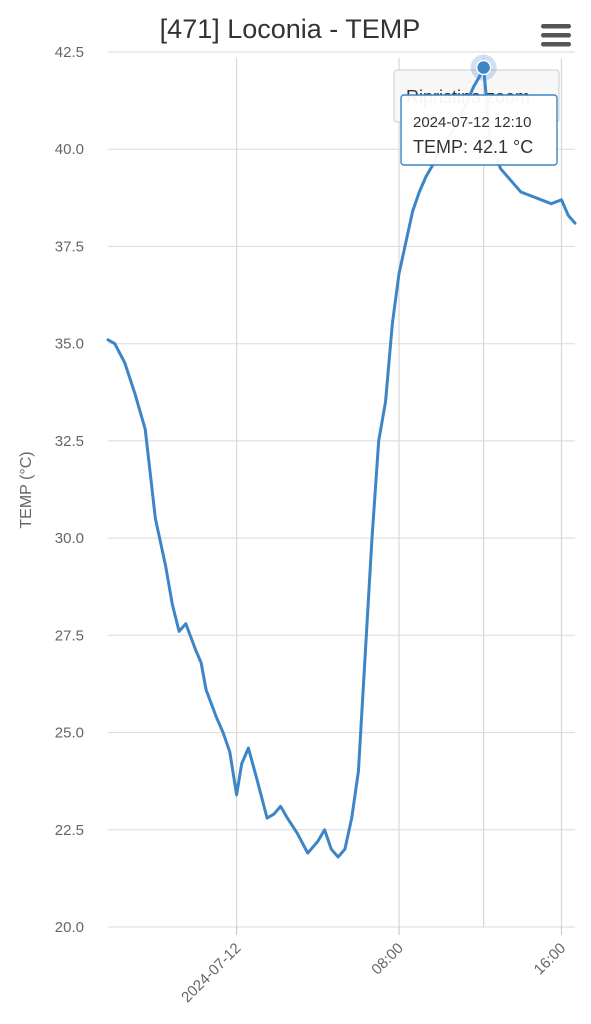 This screenshot has height=1024, width=591. What do you see at coordinates (472, 122) in the screenshot?
I see `tooltip-date: 2024-07-12 12:10` at bounding box center [472, 122].